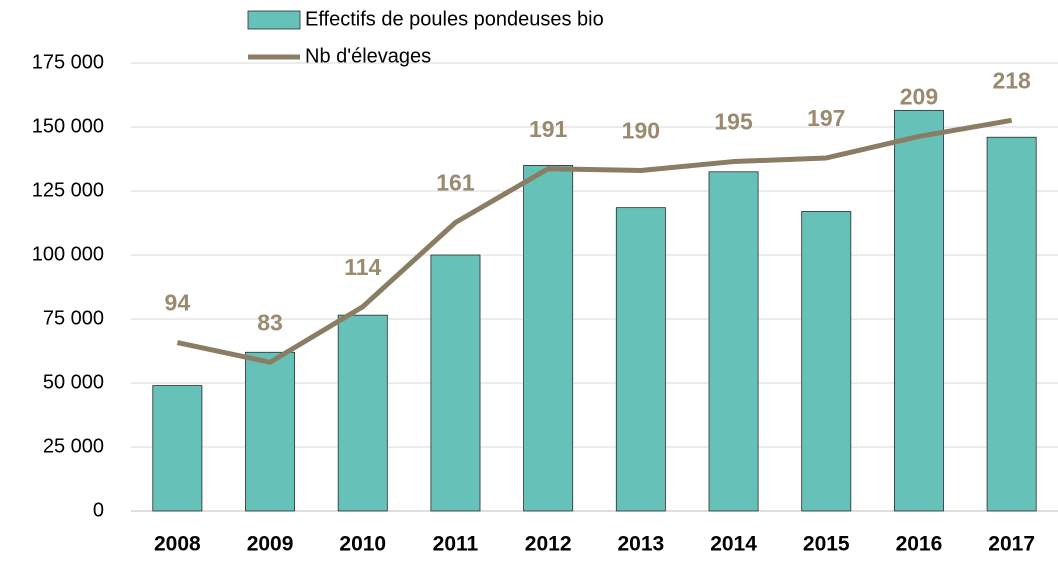 Image resolution: width=1058 pixels, height=564 pixels. I want to click on data-label: 197, so click(826, 118).